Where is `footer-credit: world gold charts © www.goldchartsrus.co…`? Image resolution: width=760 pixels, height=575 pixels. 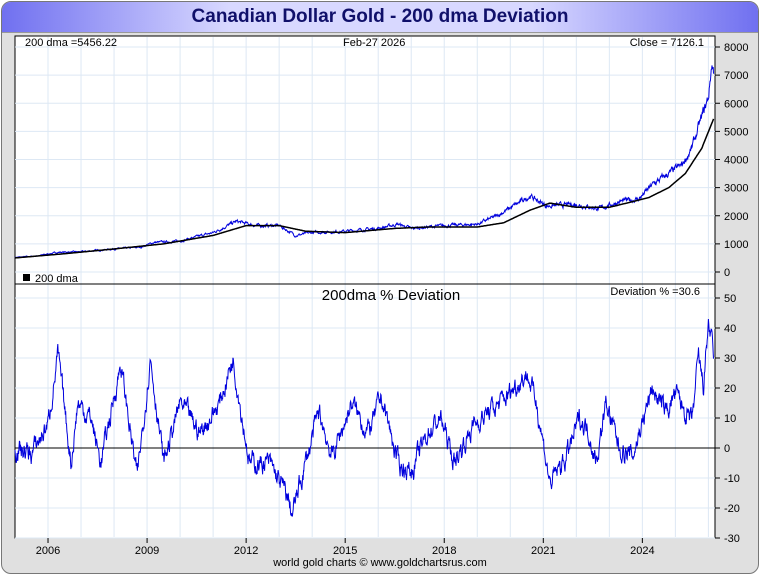
footer-credit: world gold charts © www.goldchartsrus.co… is located at coordinates (380, 563).